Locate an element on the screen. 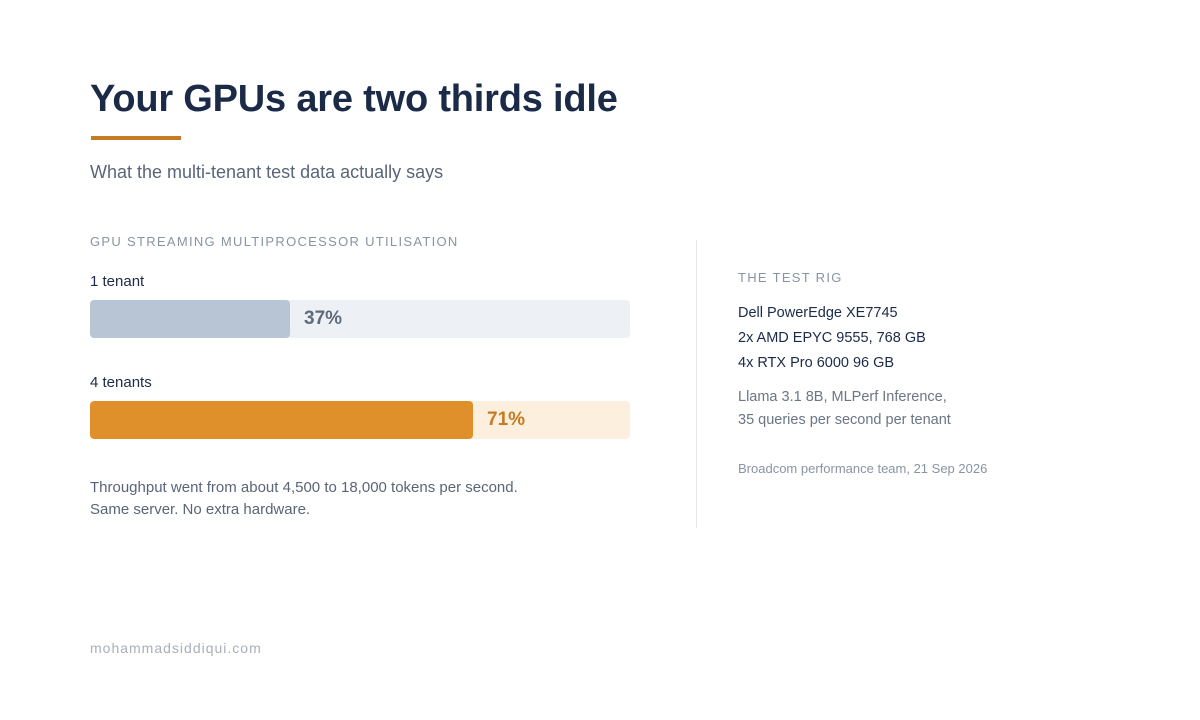  bar-label-1-tenant: 1 tenant is located at coordinates (117, 281).